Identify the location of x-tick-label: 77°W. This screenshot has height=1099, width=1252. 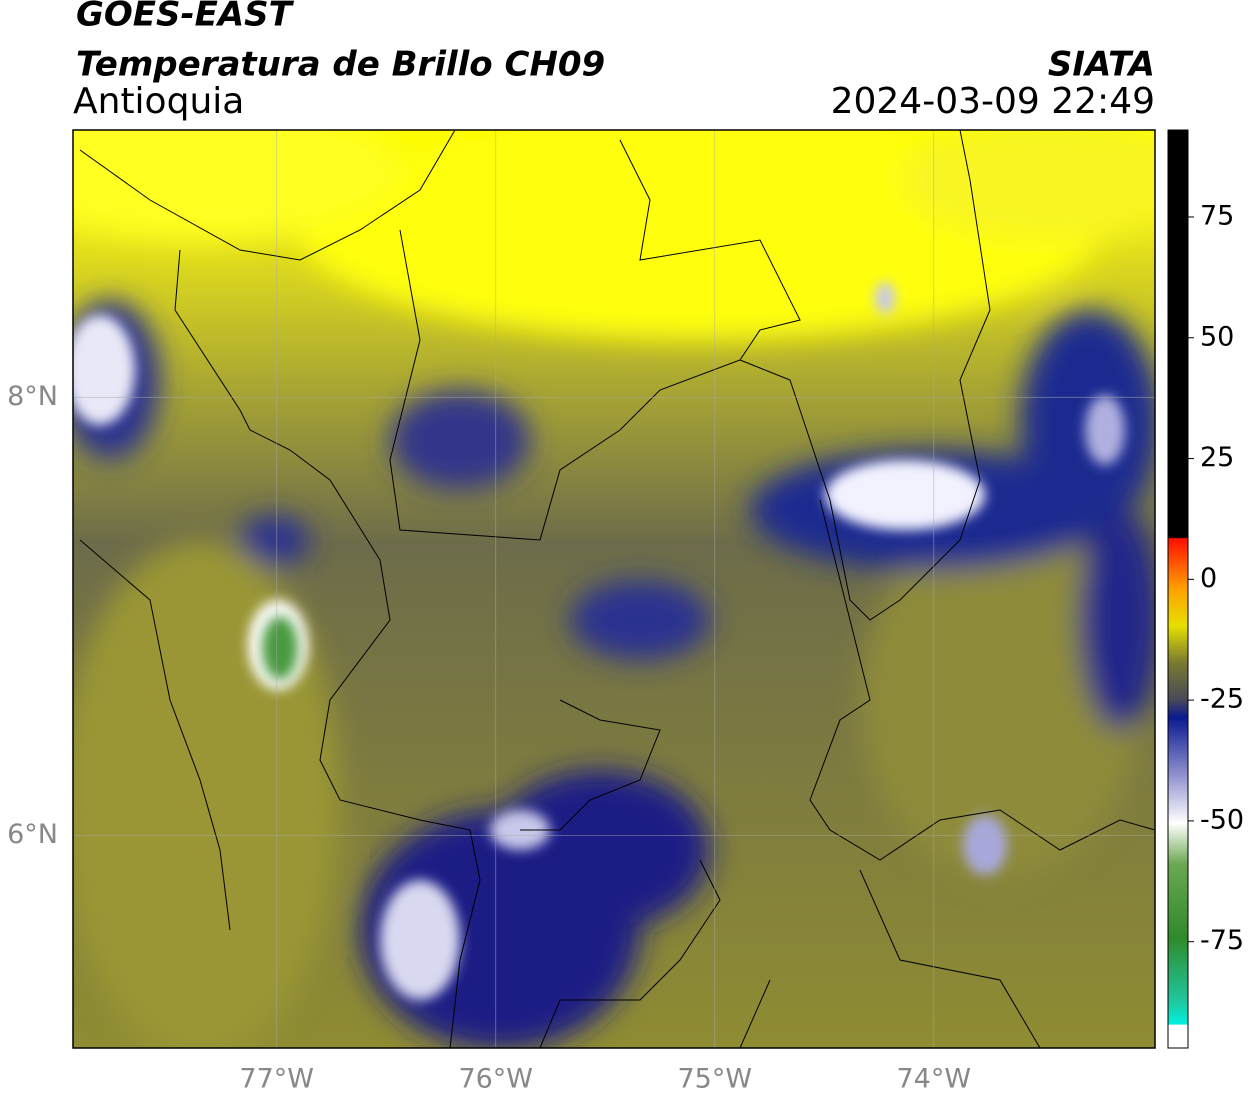
(276, 1079).